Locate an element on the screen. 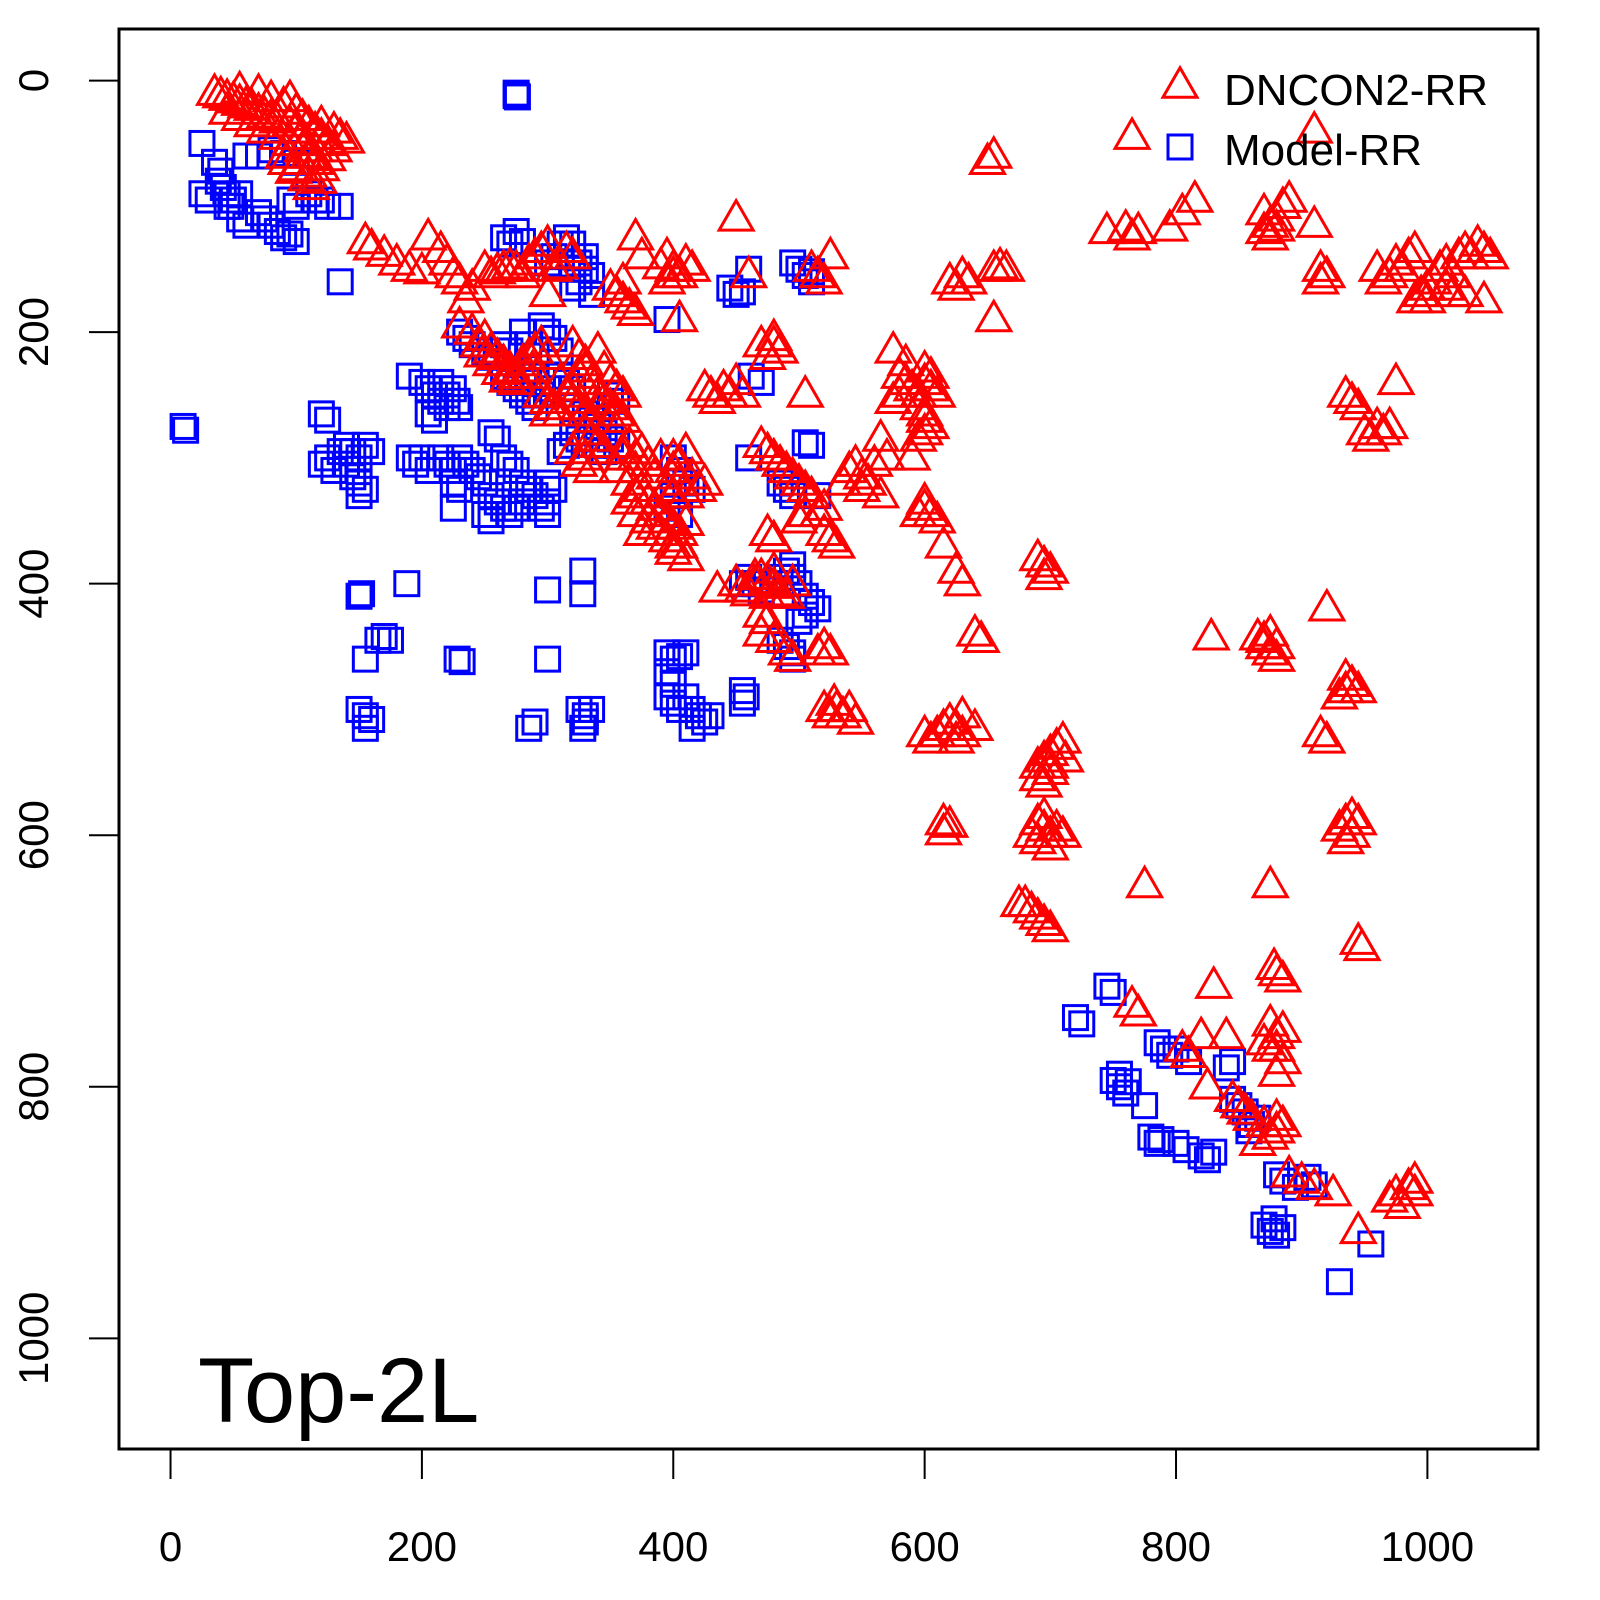  legend-label-dncon2-rr: DNCON2-RR is located at coordinates (1356, 90).